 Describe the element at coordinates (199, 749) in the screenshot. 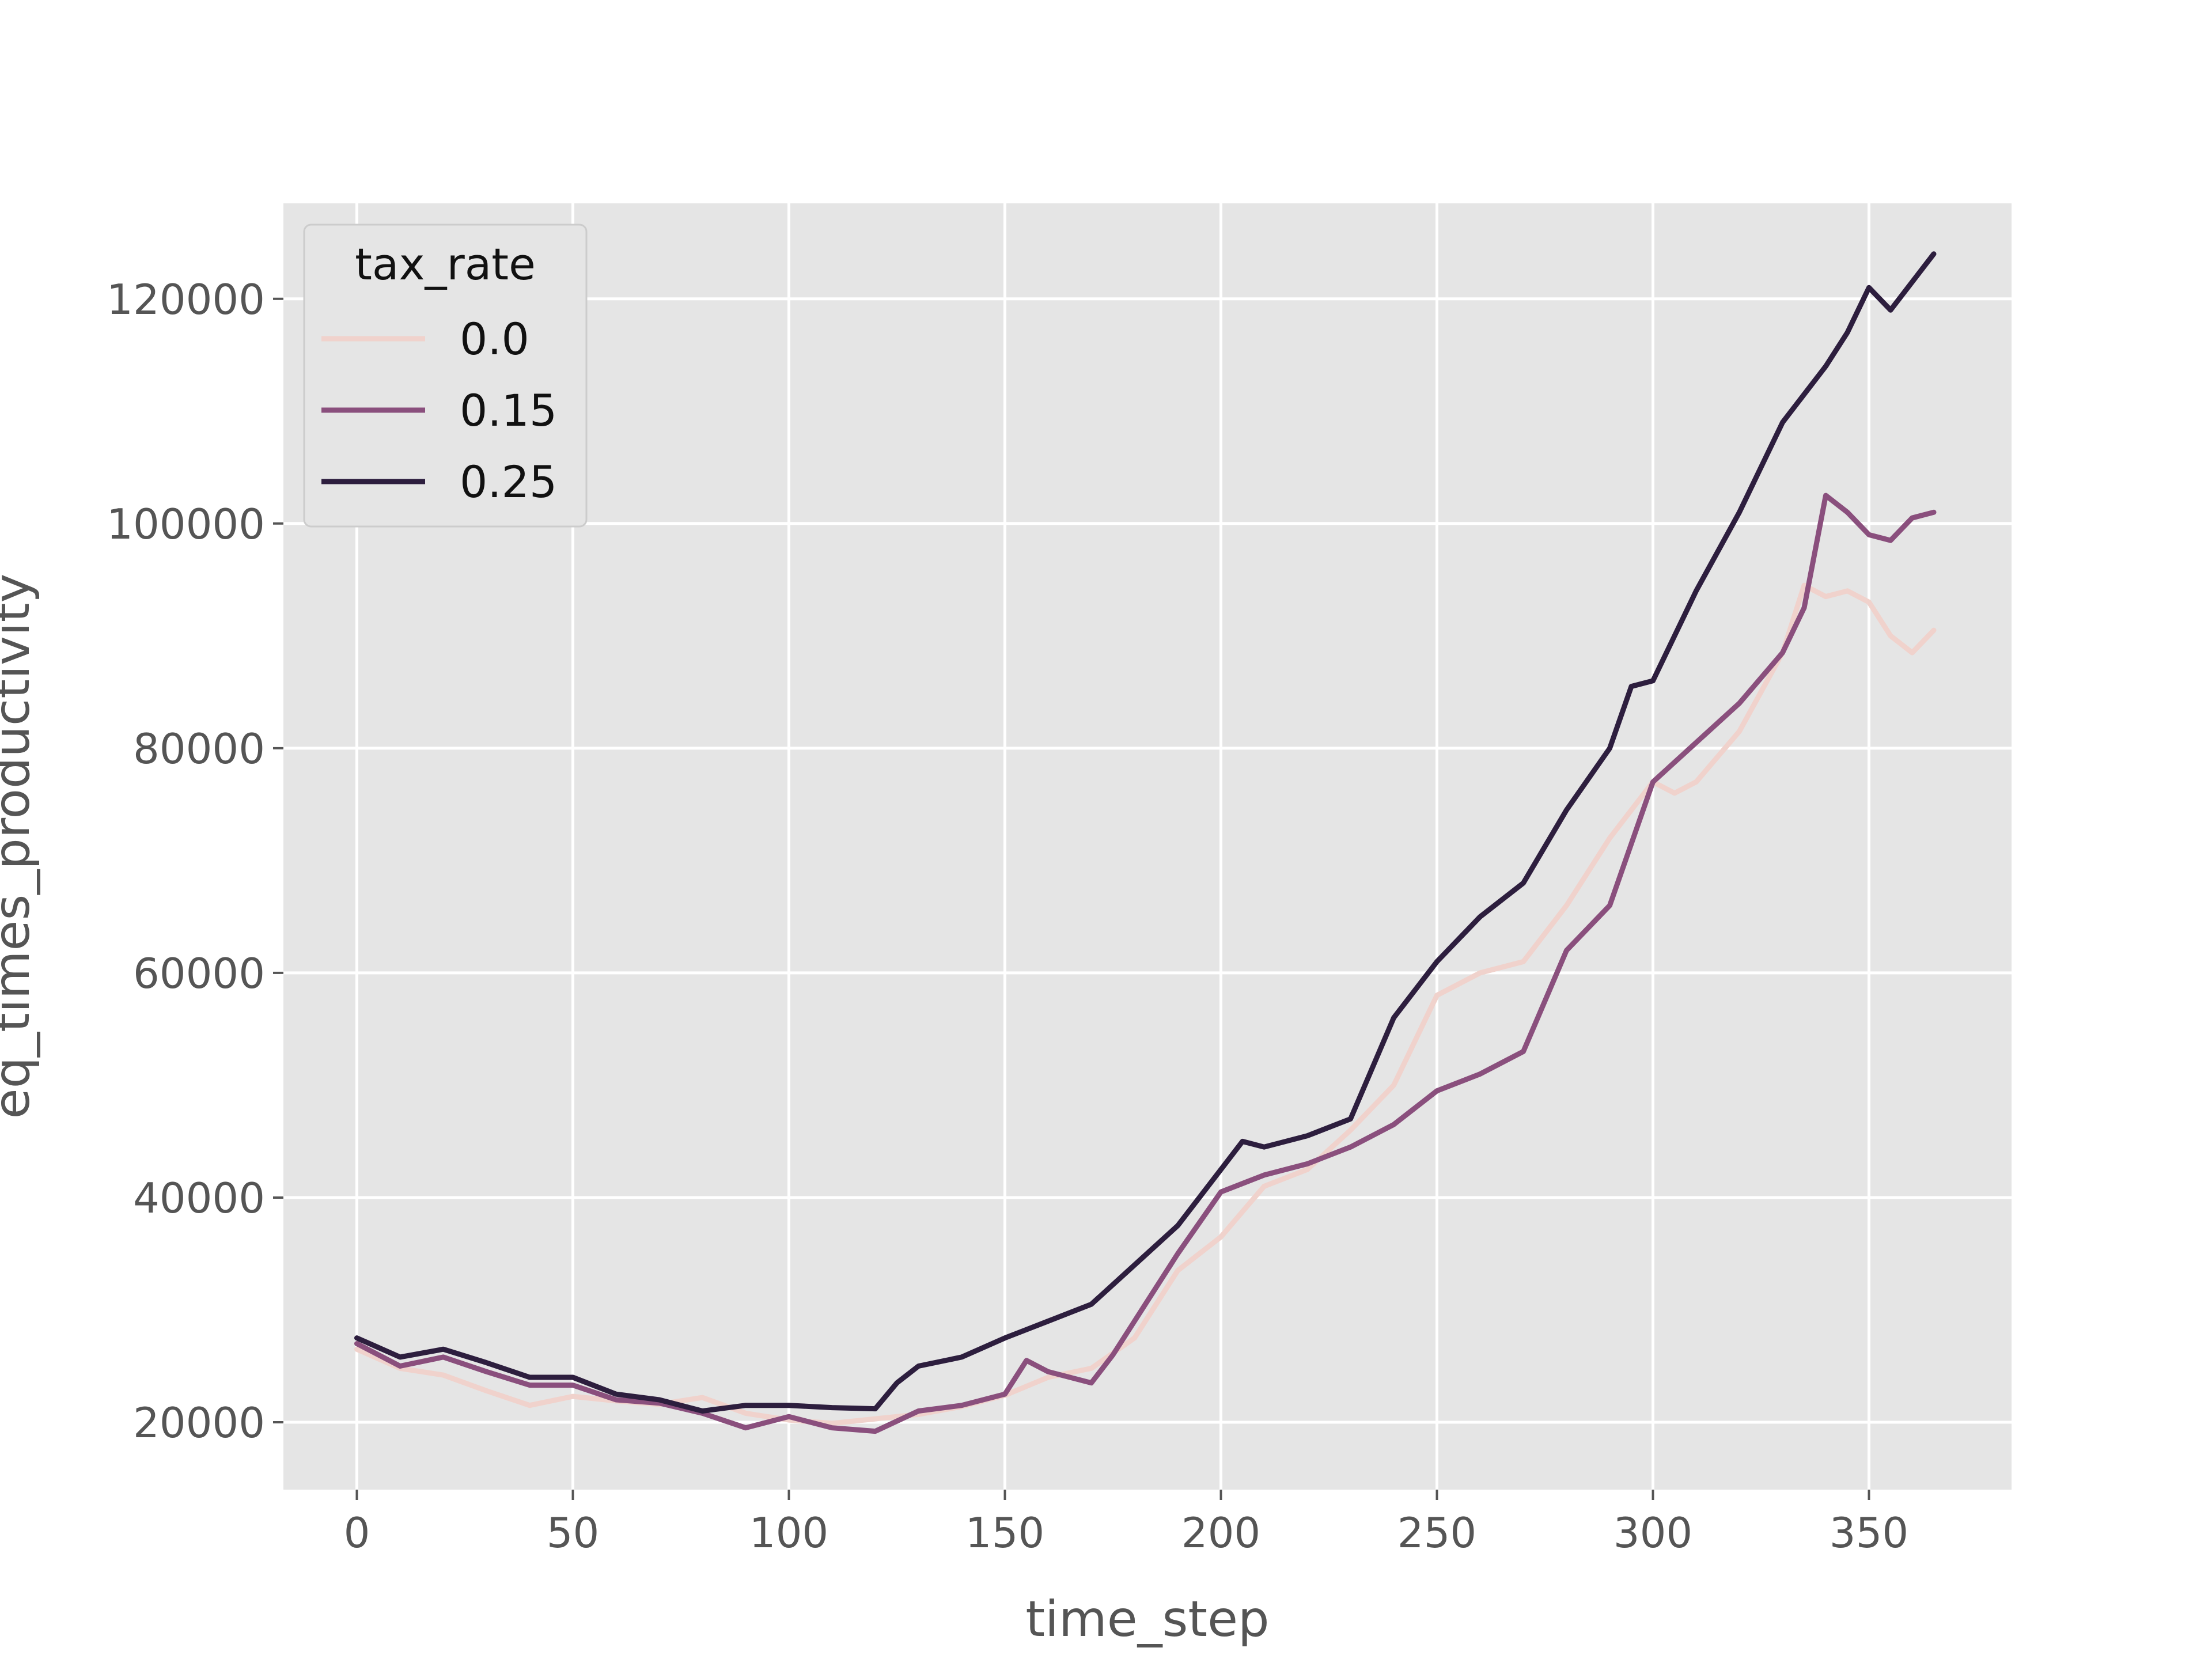

I see `y-tick-label: 80000` at that location.